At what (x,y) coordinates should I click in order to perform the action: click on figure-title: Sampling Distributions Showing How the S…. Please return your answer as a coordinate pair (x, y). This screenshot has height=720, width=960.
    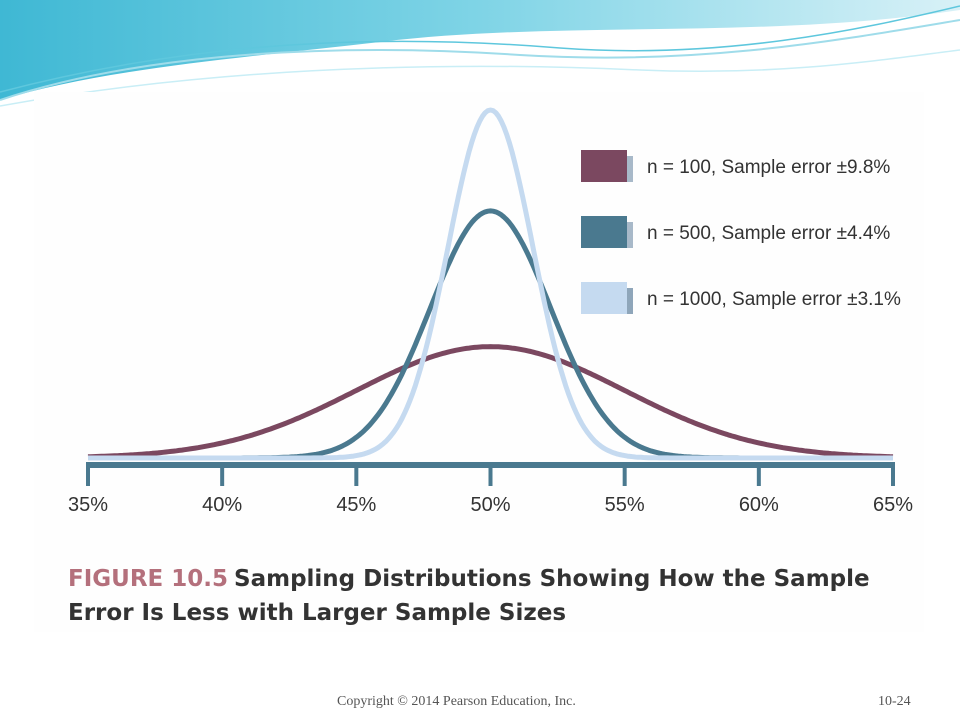
    Looking at the image, I should click on (469, 596).